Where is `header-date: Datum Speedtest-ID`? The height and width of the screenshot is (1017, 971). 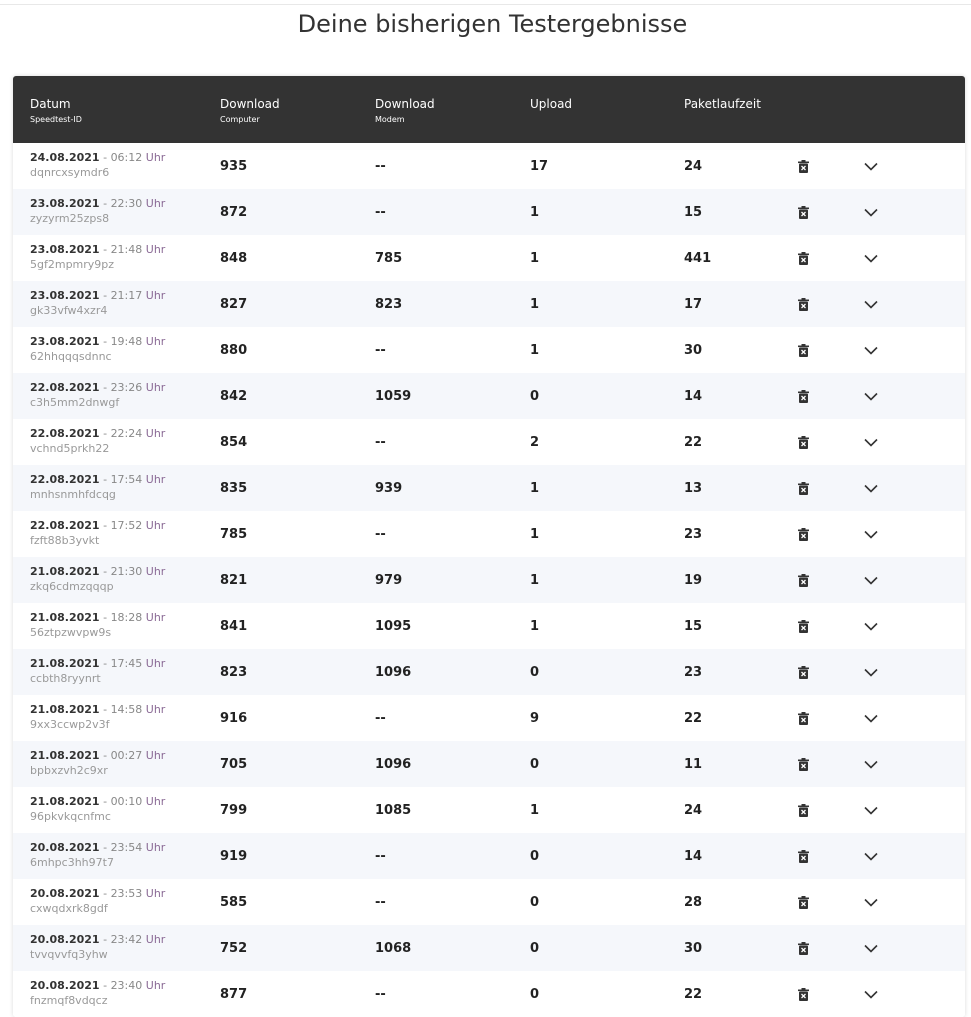 header-date: Datum Speedtest-ID is located at coordinates (56, 110).